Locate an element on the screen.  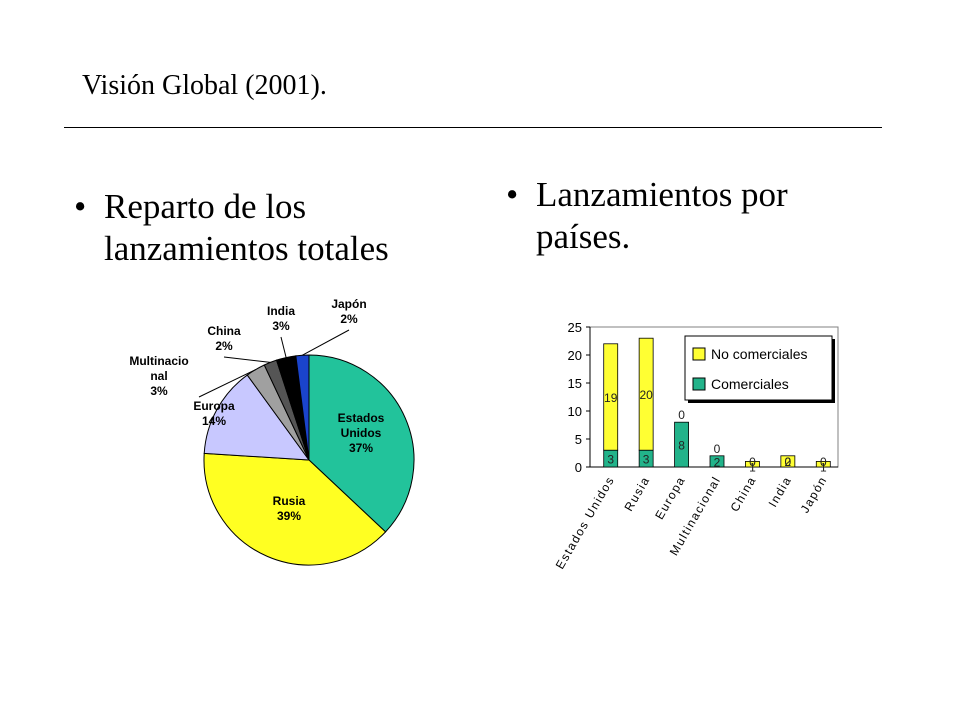
pie-label: 37% is located at coordinates (361, 448).